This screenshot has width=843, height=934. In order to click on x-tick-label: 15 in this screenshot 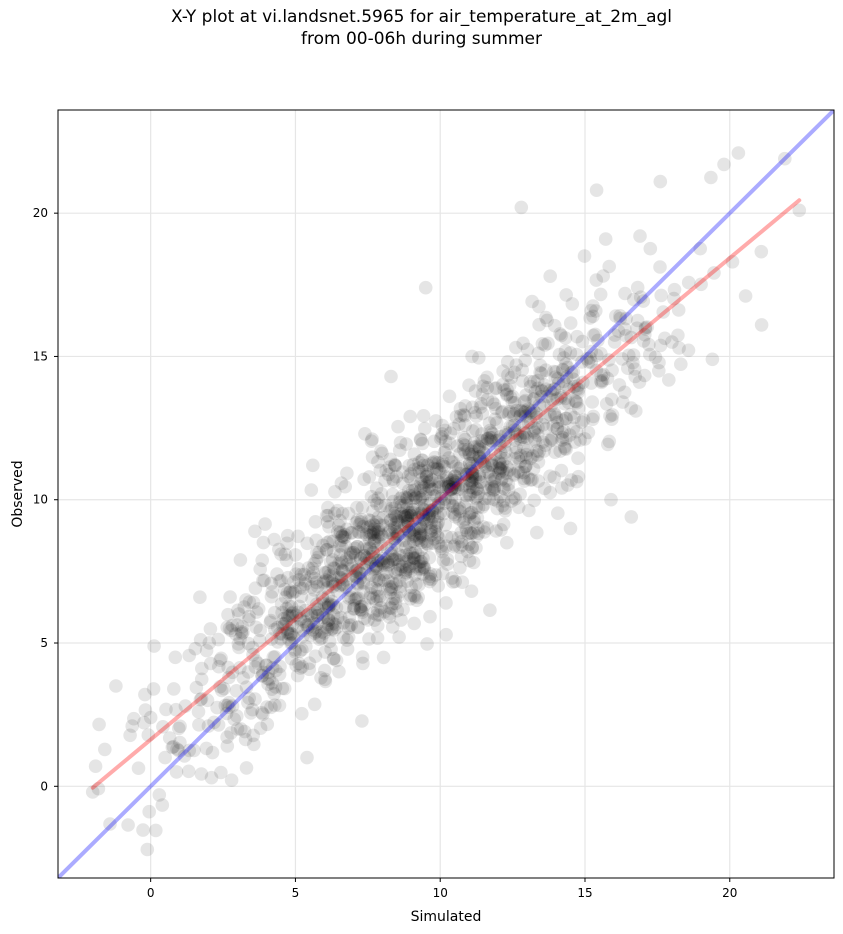, I will do `click(584, 893)`.